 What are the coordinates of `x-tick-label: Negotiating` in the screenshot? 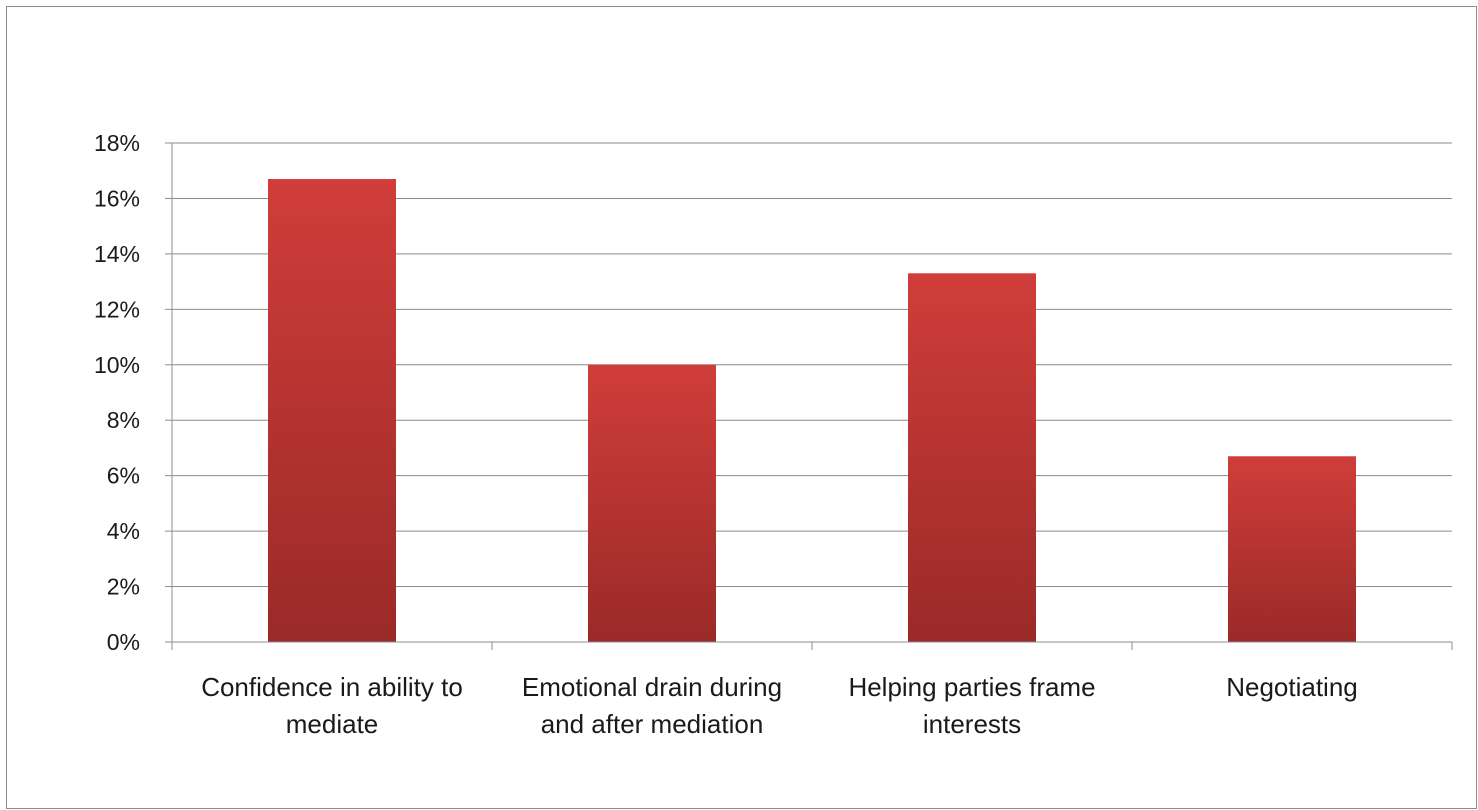 It's located at (1292, 687).